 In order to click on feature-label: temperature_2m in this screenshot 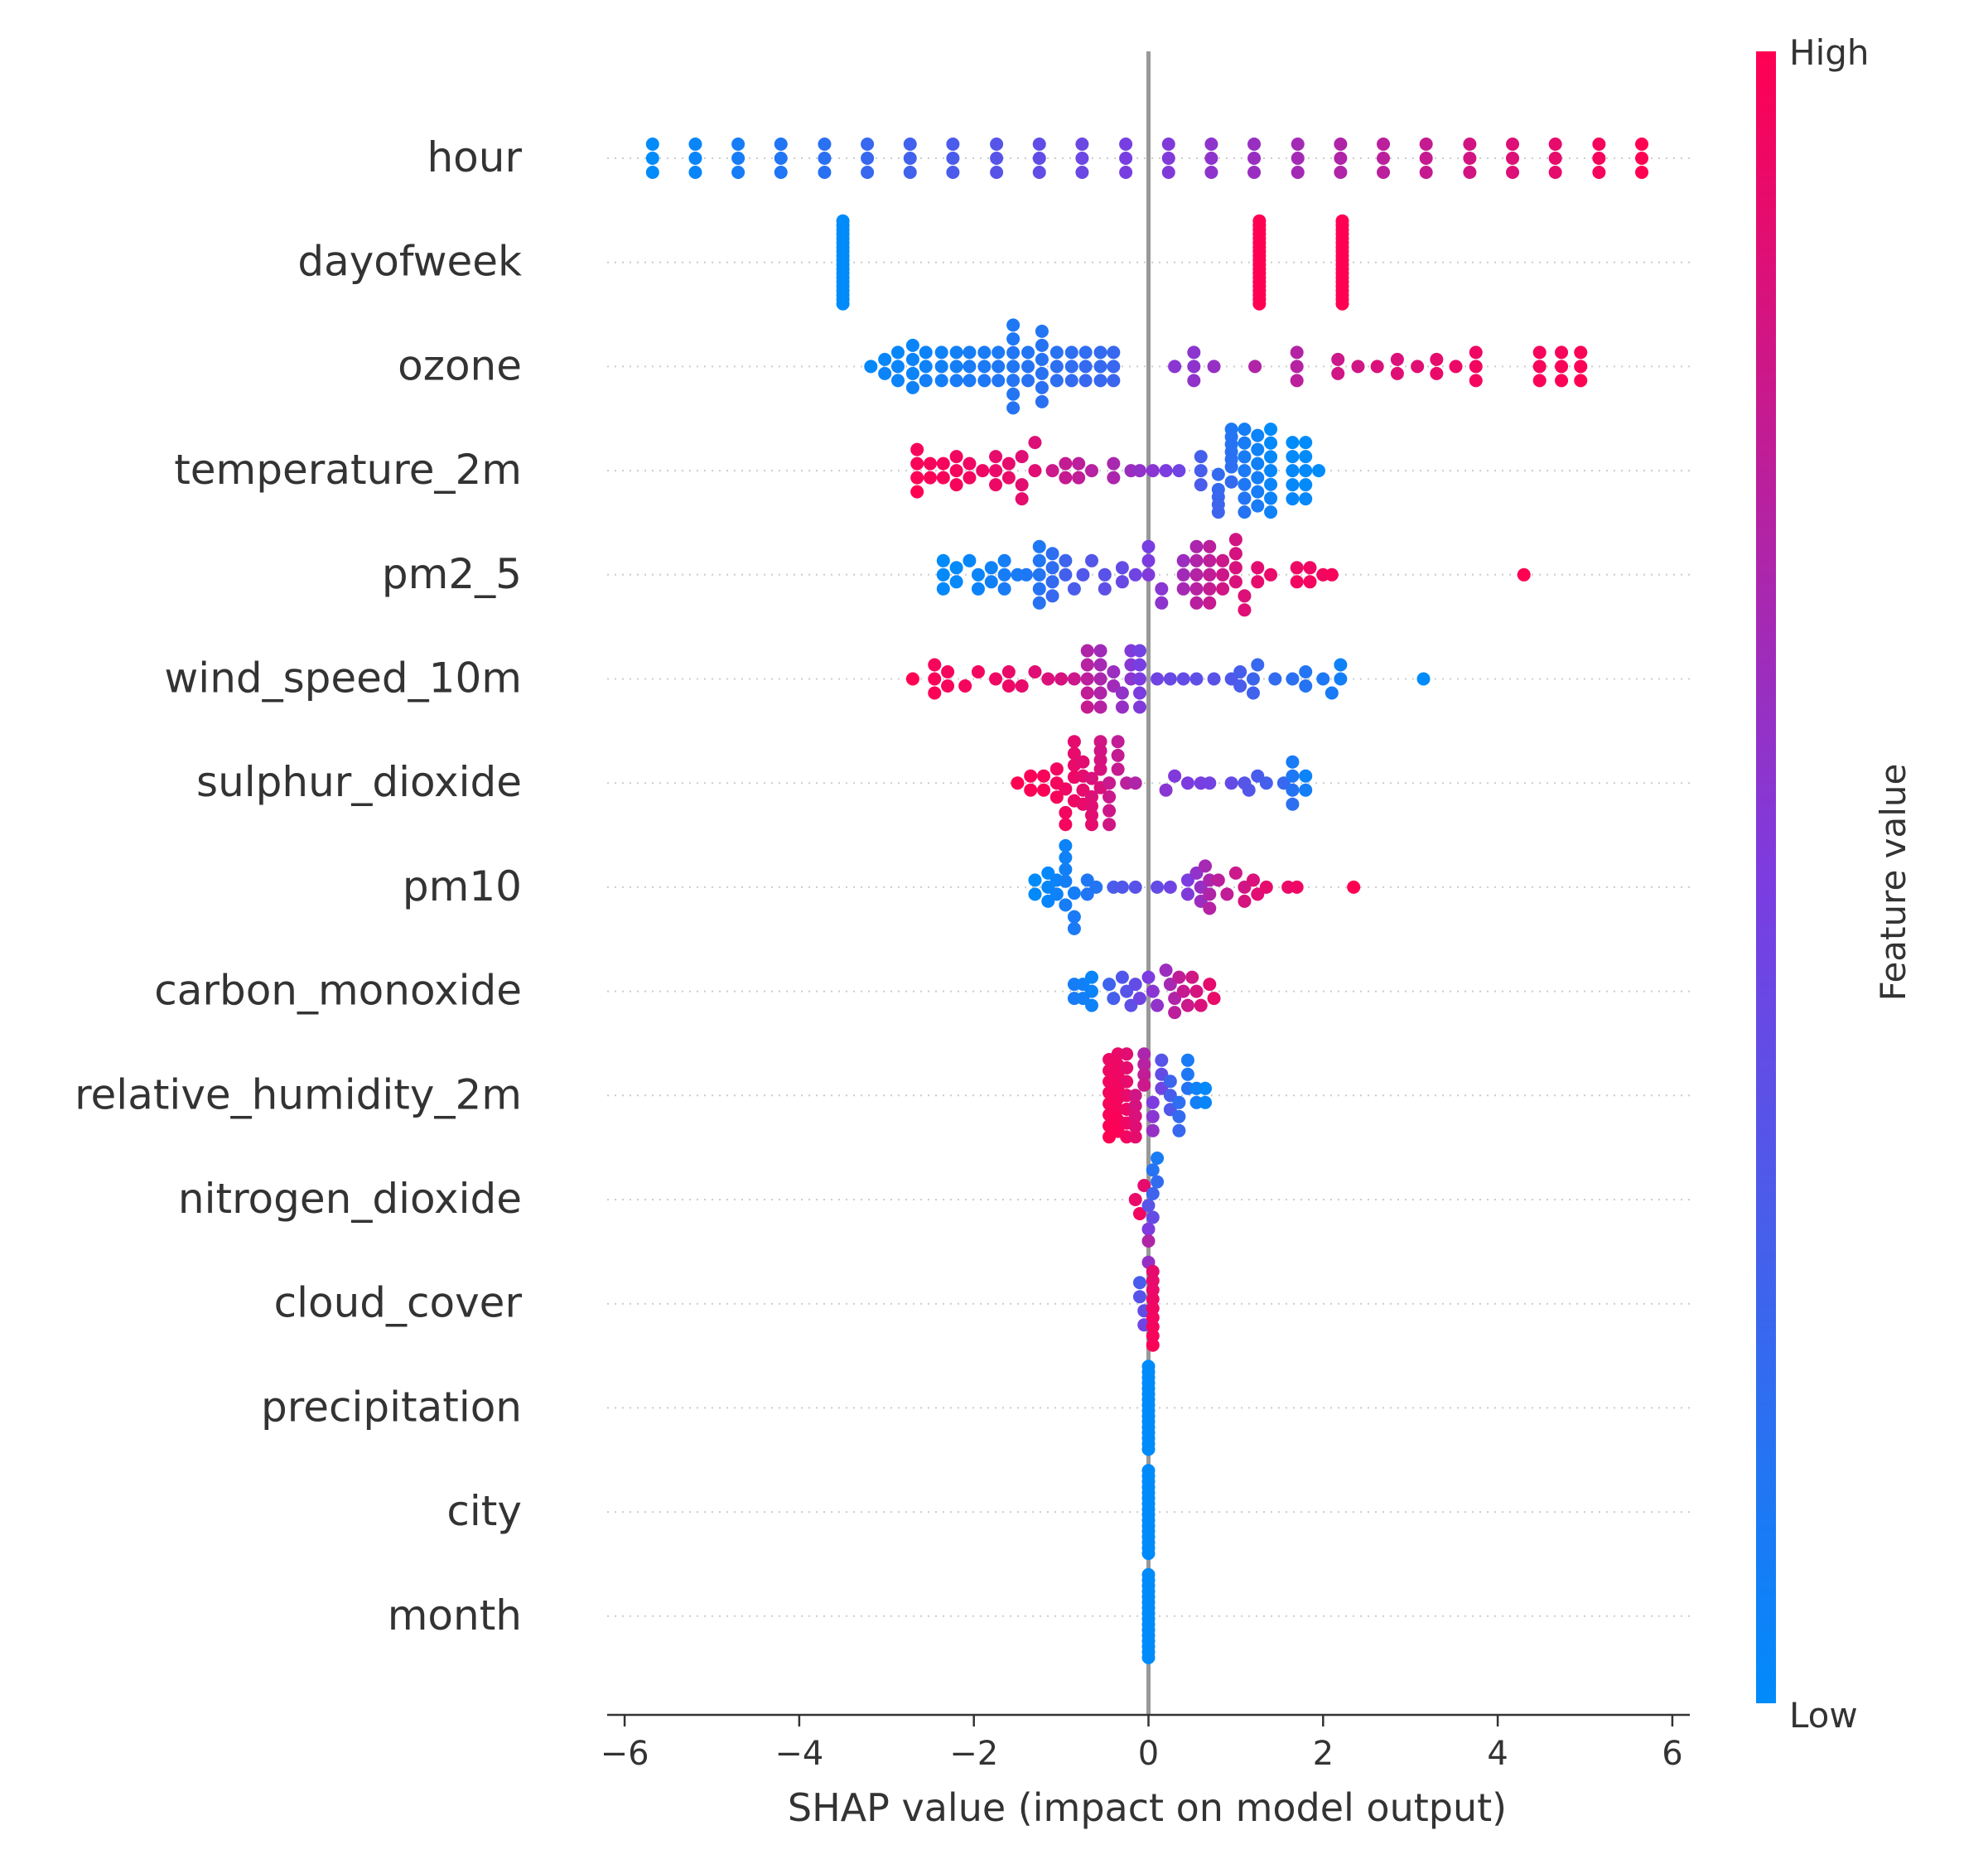, I will do `click(348, 470)`.